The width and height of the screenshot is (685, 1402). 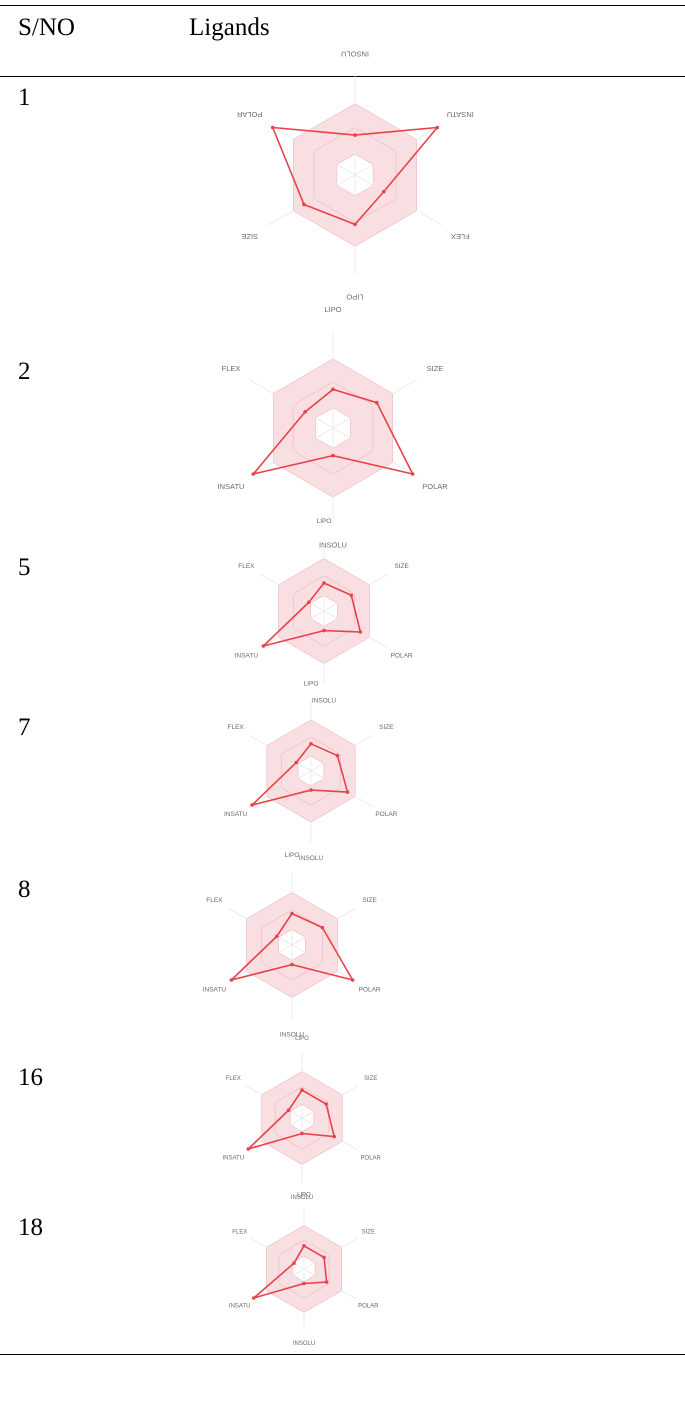 I want to click on header-sno: S/NO, so click(x=46, y=27).